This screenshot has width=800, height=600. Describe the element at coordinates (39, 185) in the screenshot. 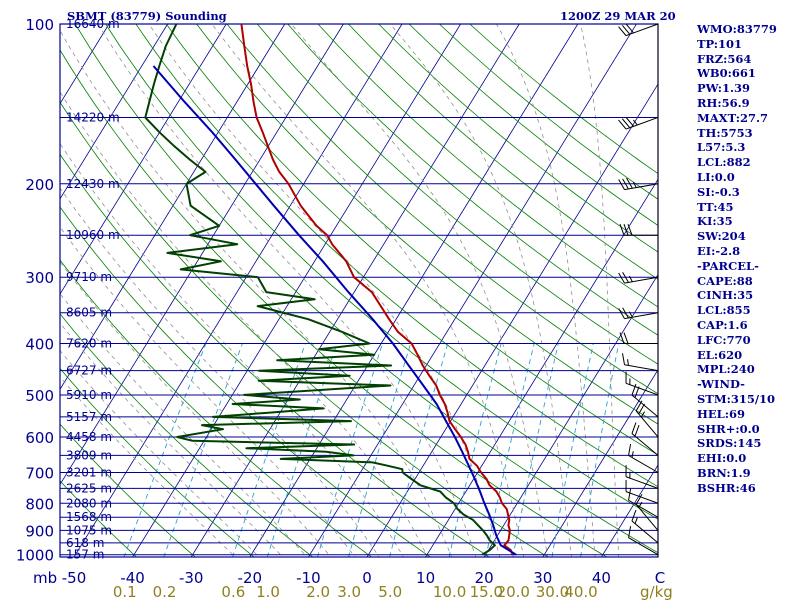

I see `pressure-tick-label: 200` at that location.